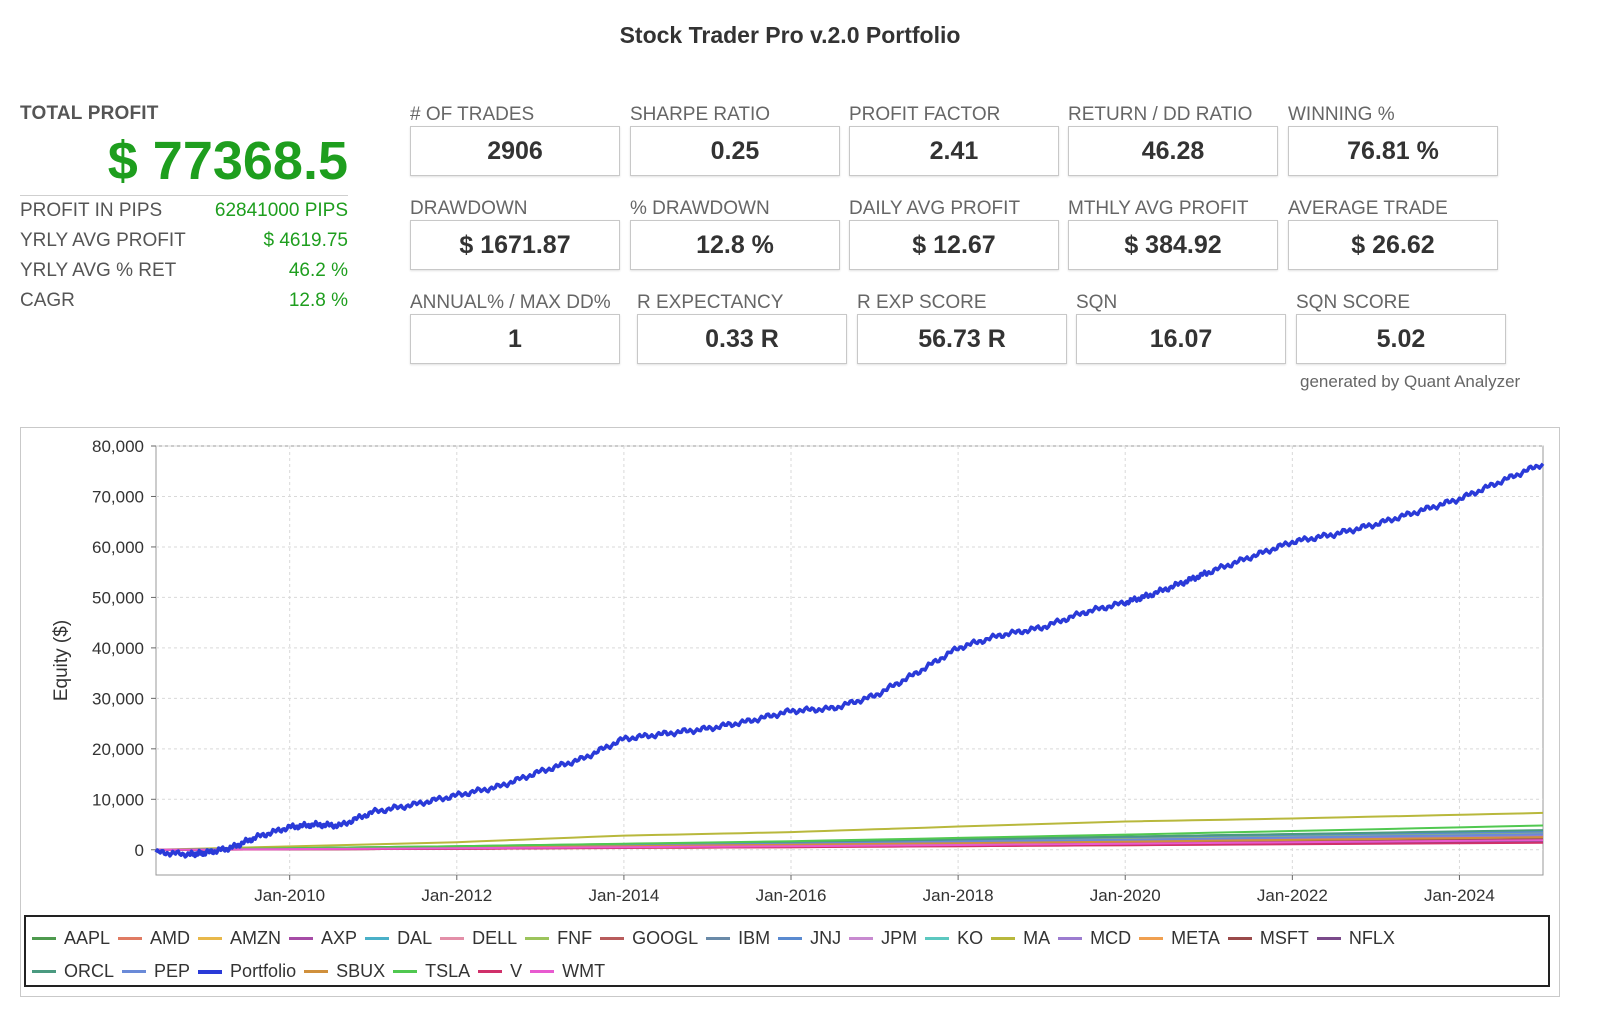 This screenshot has width=1604, height=1017. I want to click on metric-value: 5.02, so click(1401, 339).